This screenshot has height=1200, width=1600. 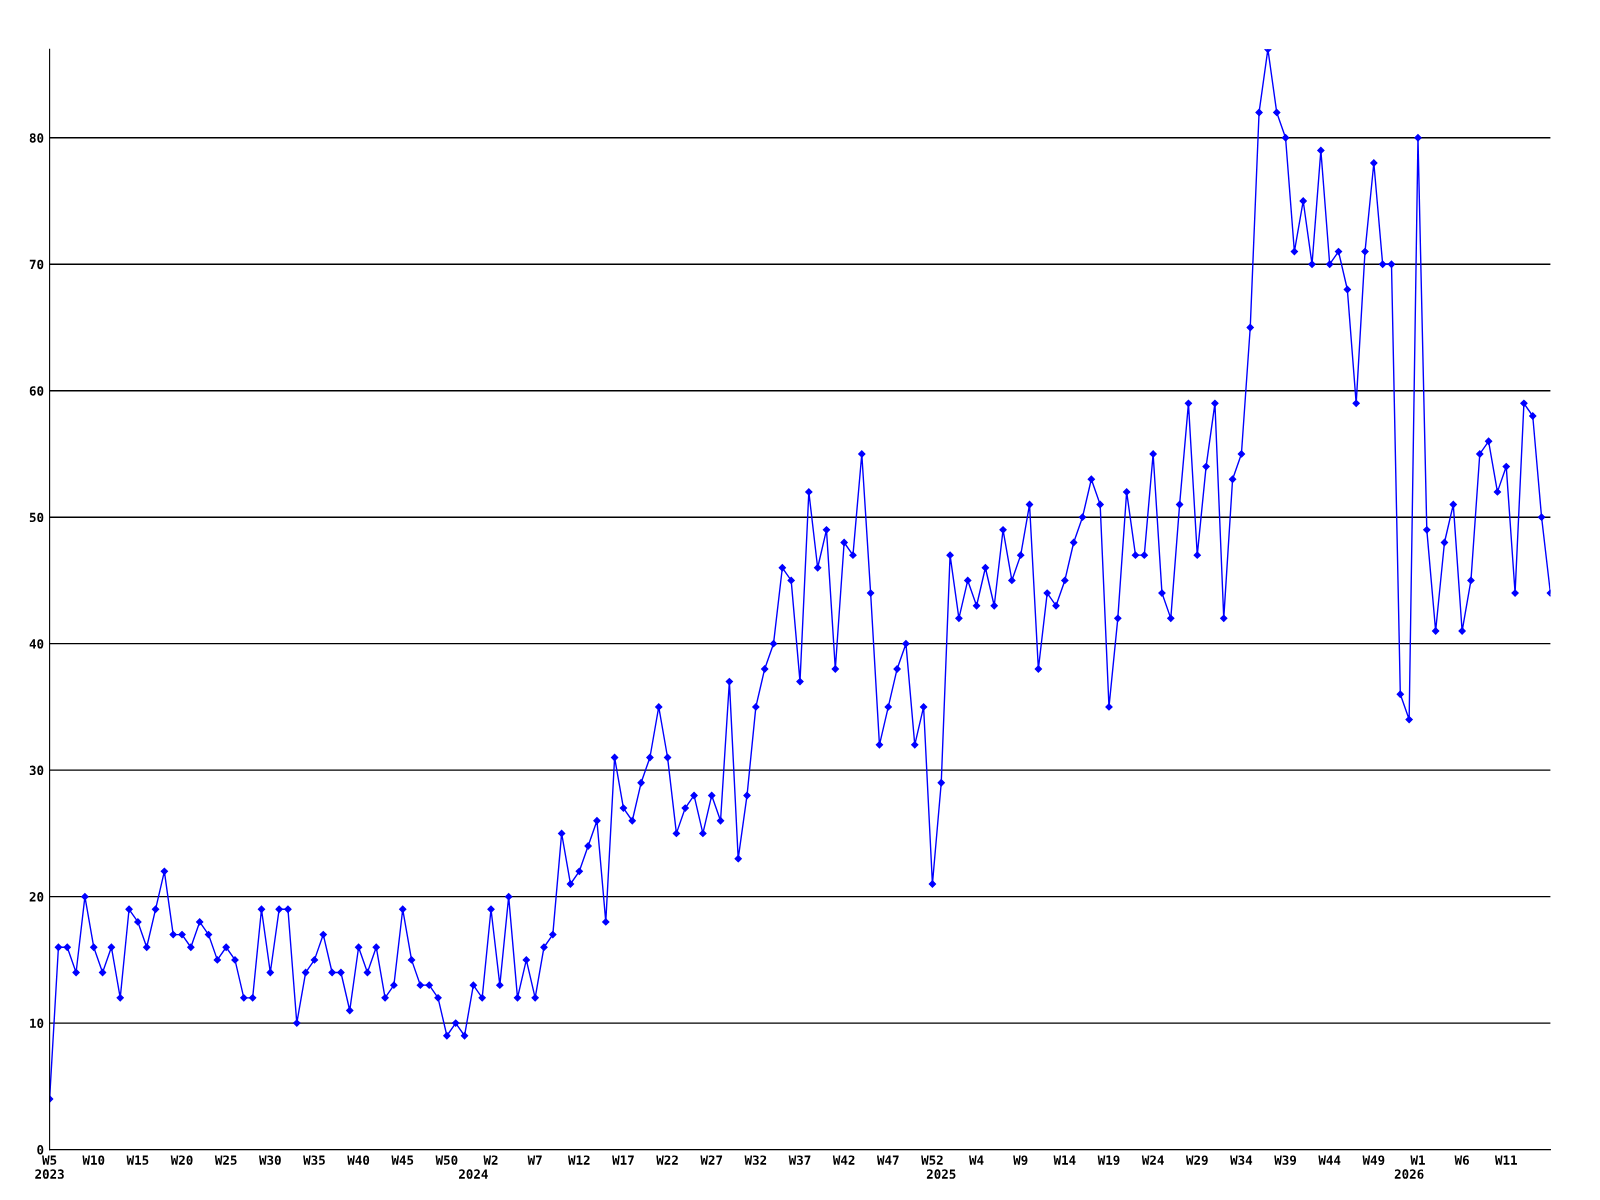 I want to click on y-tick-label: 50, so click(x=36, y=517).